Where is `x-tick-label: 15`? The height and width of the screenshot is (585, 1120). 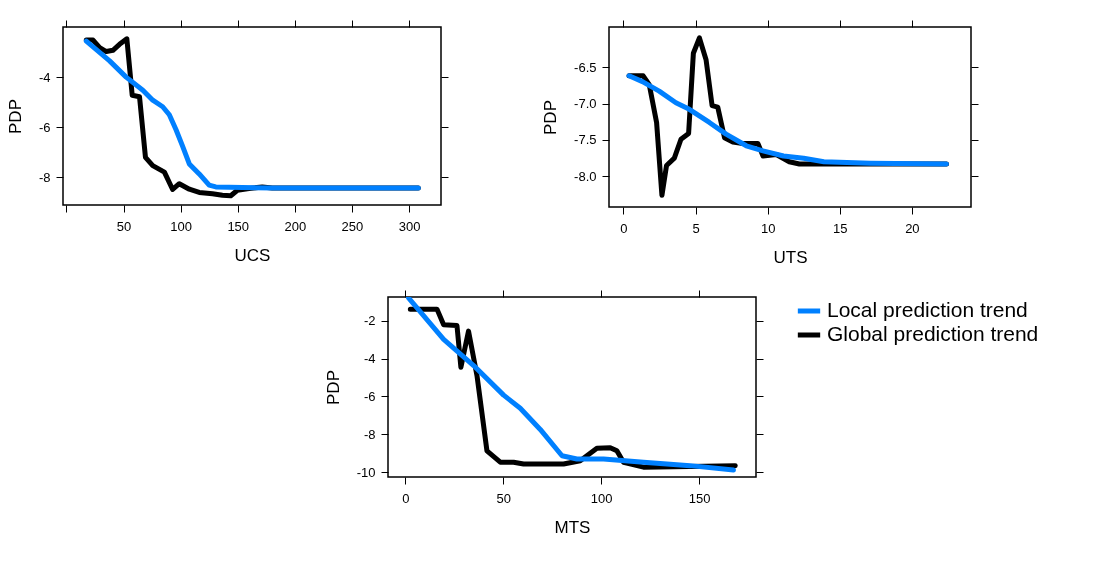 x-tick-label: 15 is located at coordinates (840, 228).